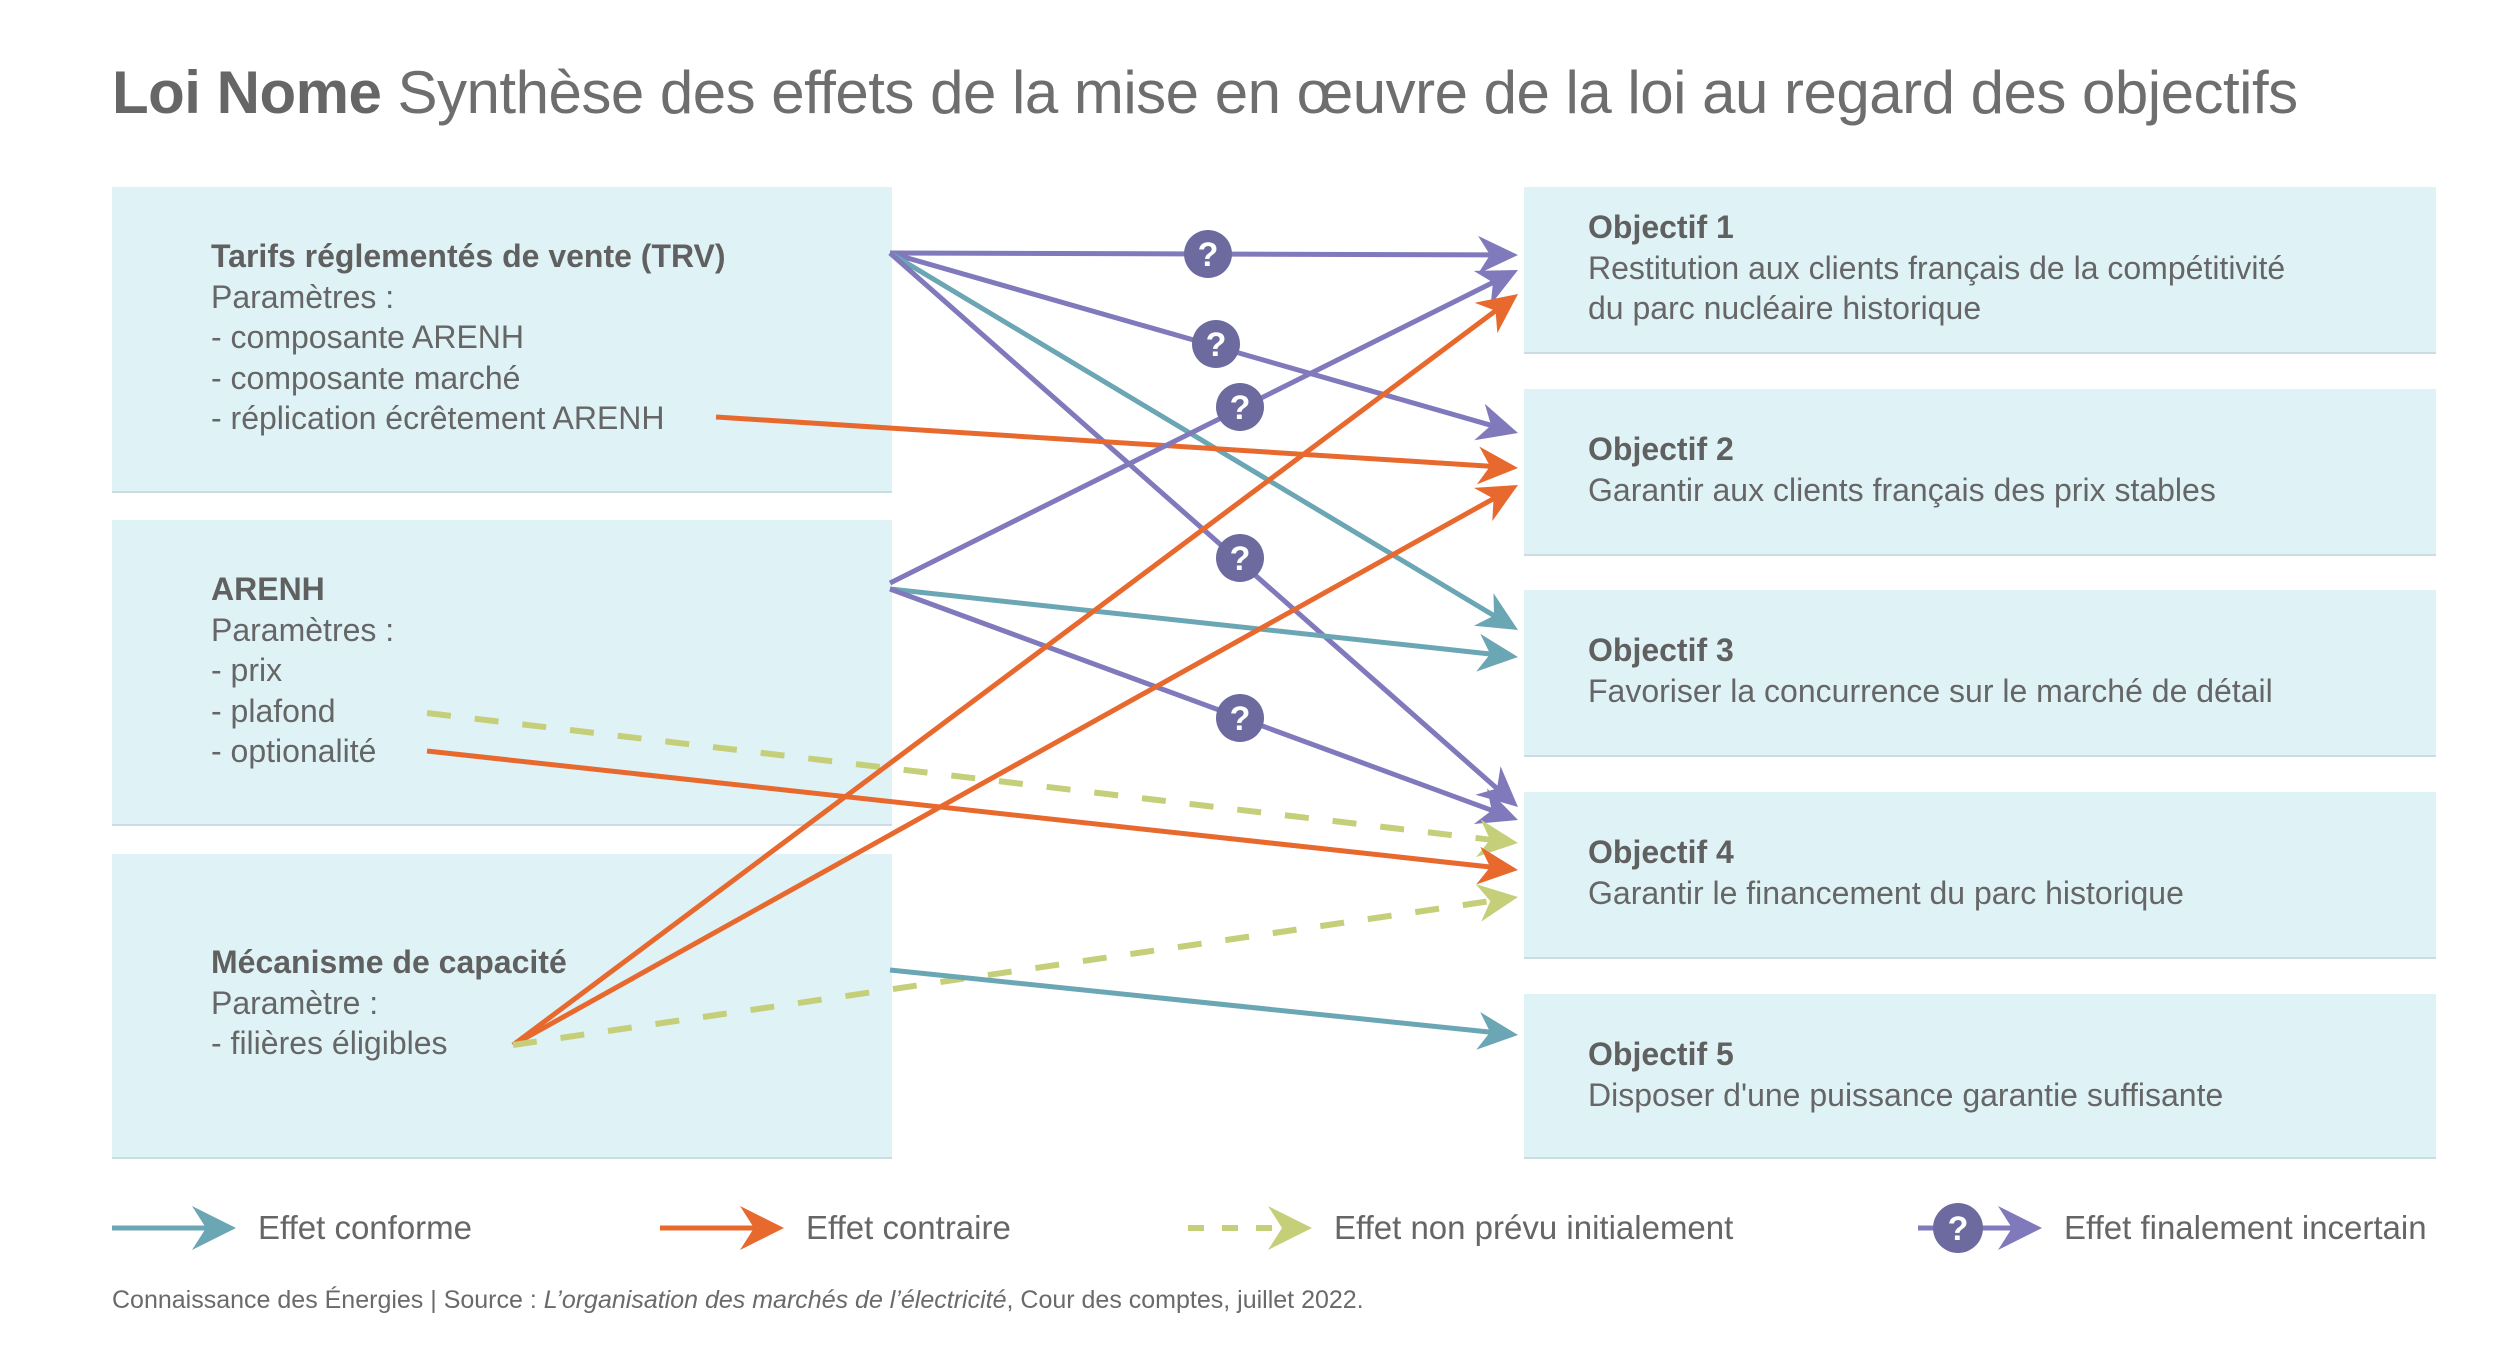 This screenshot has height=1348, width=2500. I want to click on legend-label: Effet contraire, so click(908, 1227).